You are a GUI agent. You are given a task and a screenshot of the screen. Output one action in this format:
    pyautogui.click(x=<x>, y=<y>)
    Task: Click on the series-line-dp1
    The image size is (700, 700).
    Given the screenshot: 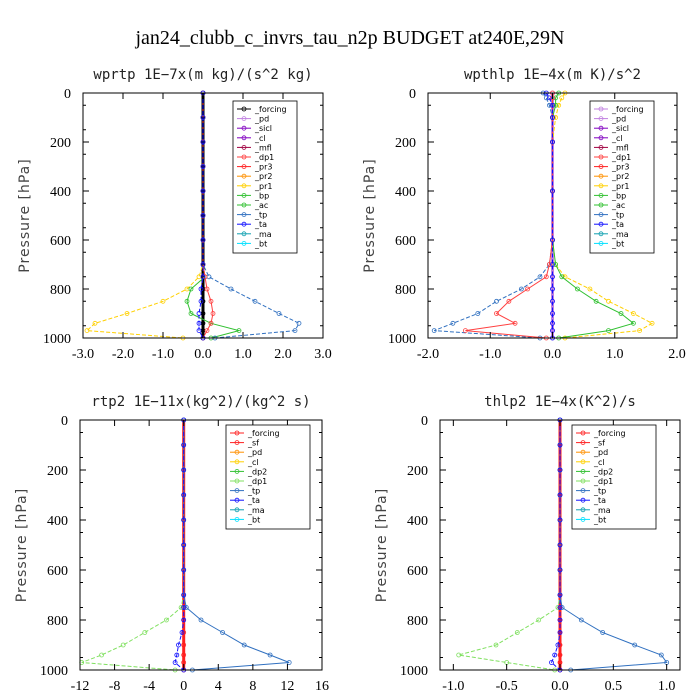 What is the action you would take?
    pyautogui.click(x=509, y=545)
    